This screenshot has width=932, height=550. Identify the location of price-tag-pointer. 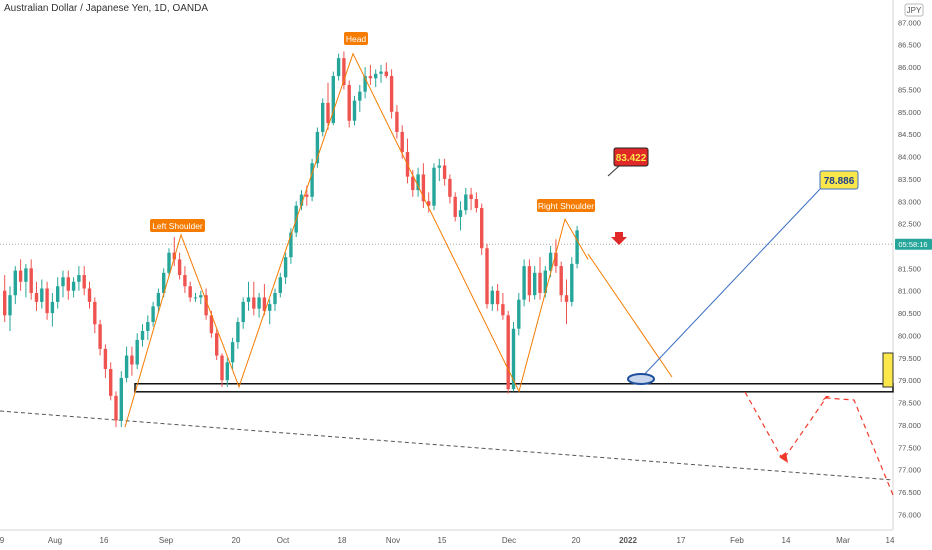
(613, 171).